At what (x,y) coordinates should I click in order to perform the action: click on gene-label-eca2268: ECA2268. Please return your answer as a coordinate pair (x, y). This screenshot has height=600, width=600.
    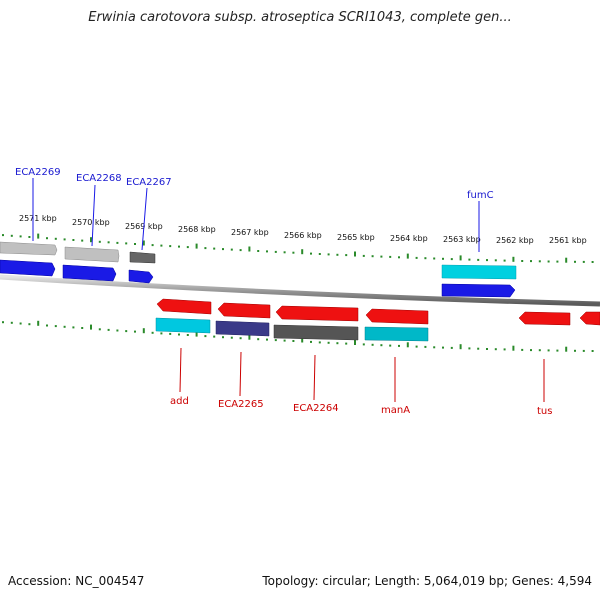
    Looking at the image, I should click on (99, 178).